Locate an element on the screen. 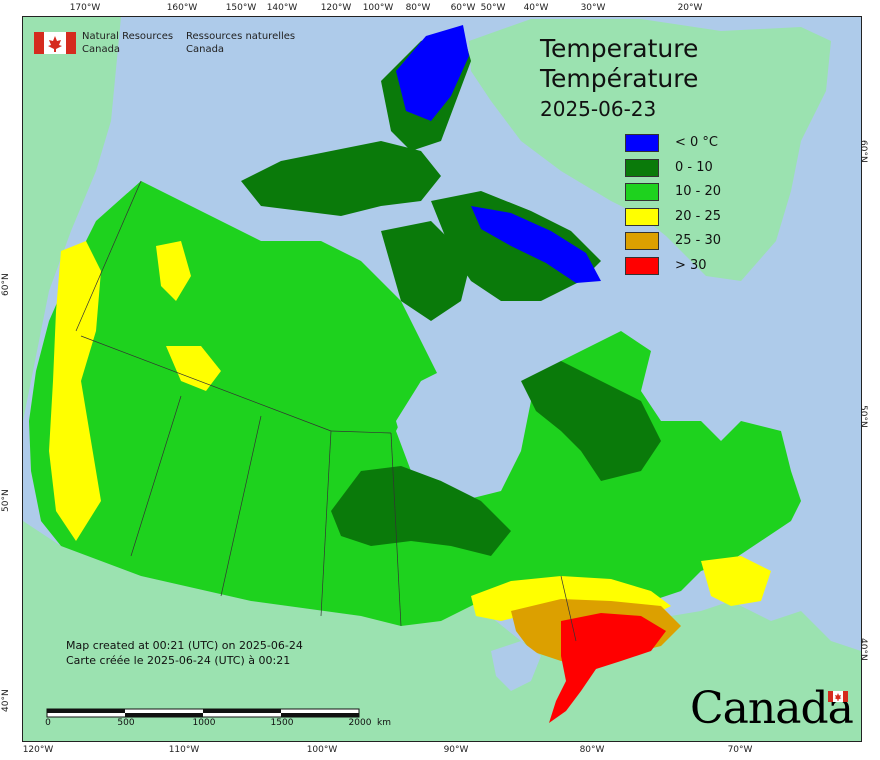 The image size is (880, 760). agency-name-fr-line1: Ressources naturelles is located at coordinates (241, 36).